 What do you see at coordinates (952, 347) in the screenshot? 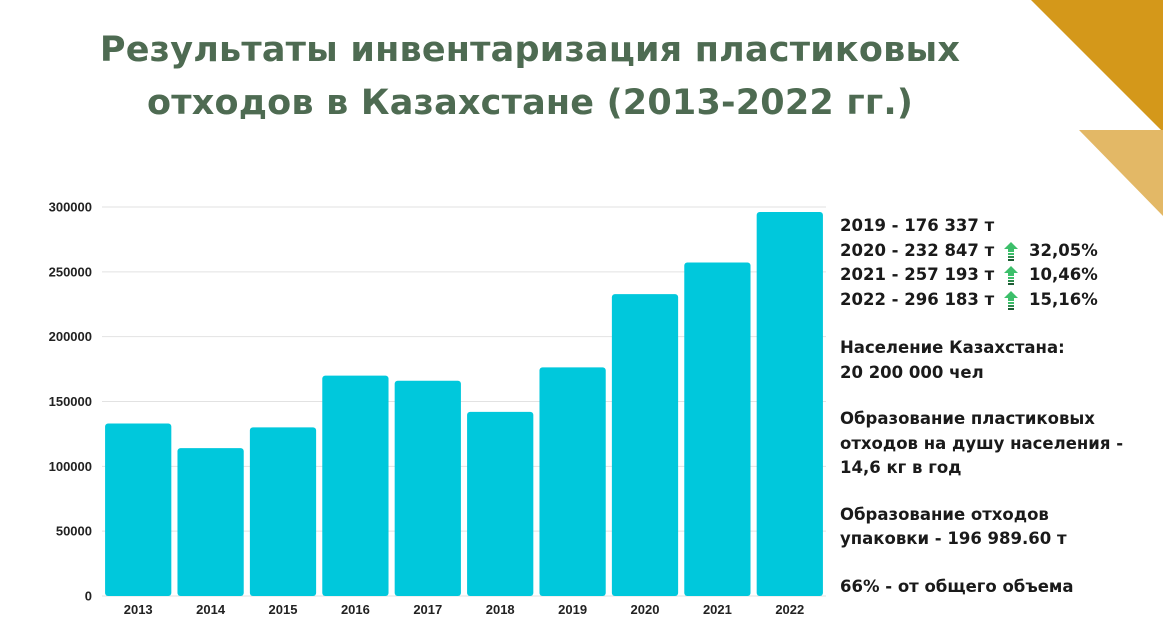
I see `population-label: Население Казахстана:` at bounding box center [952, 347].